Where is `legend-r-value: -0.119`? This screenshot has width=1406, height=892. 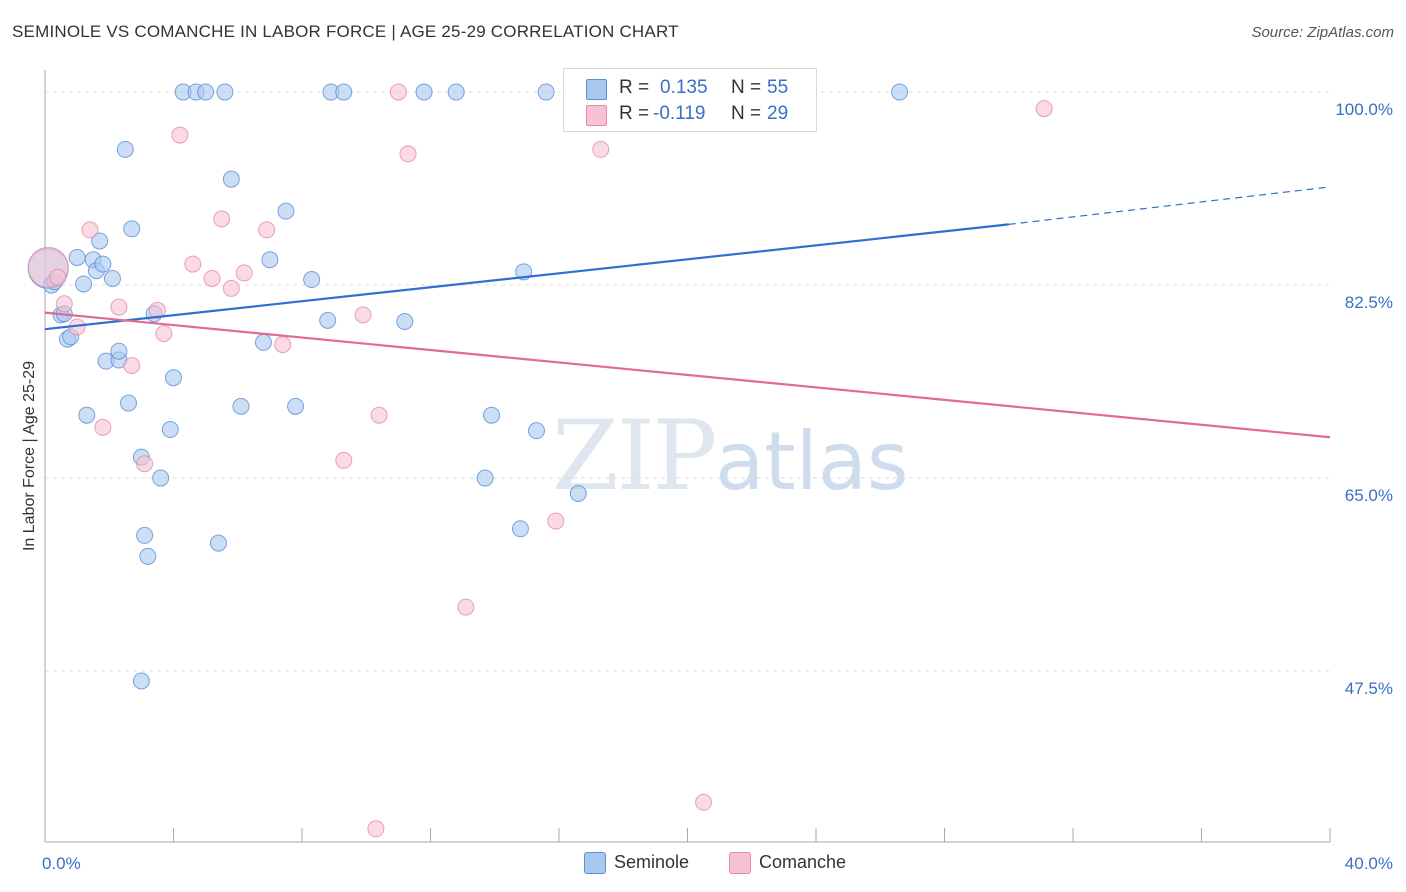 legend-r-value: -0.119 is located at coordinates (679, 113).